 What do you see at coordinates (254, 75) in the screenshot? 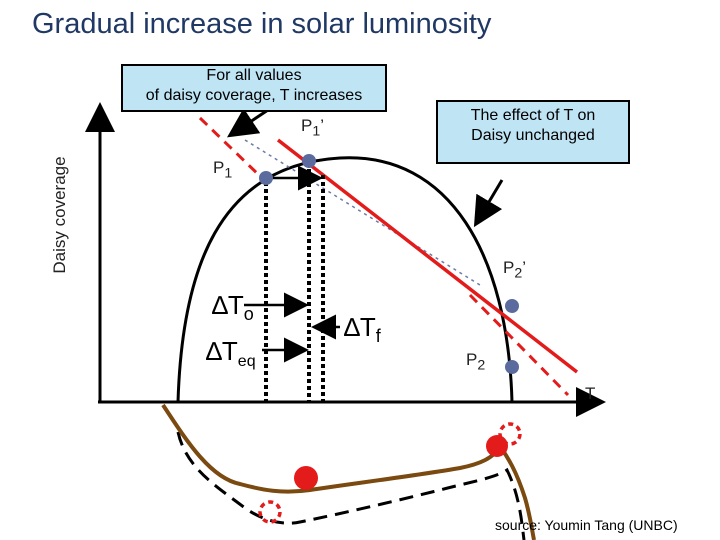
I see `callout-left-line1: For all values` at bounding box center [254, 75].